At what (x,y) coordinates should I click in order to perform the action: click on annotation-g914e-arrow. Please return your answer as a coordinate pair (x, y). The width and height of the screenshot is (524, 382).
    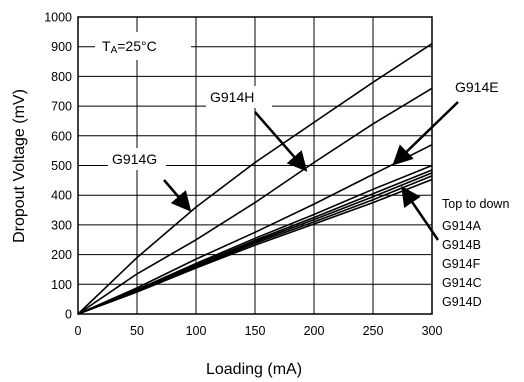
    Looking at the image, I should click on (425, 133).